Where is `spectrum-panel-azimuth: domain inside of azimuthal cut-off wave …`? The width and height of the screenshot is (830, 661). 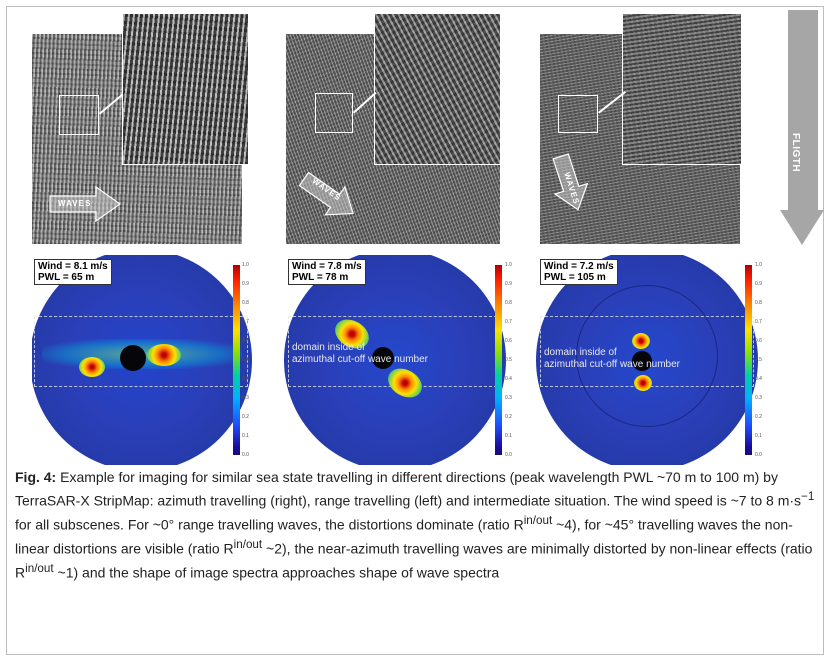
spectrum-panel-azimuth: domain inside of azimuthal cut-off wave … is located at coordinates (647, 360).